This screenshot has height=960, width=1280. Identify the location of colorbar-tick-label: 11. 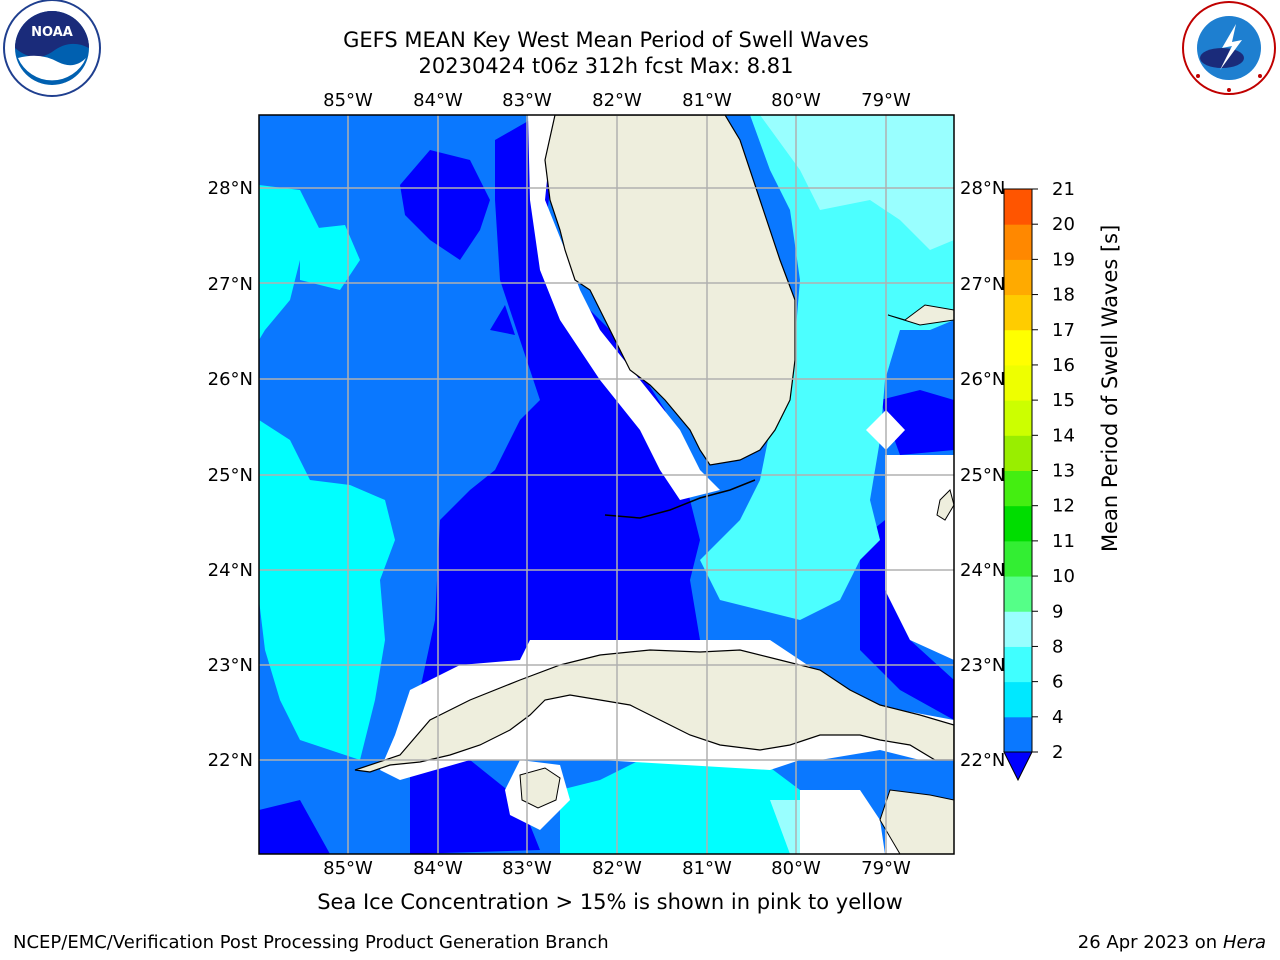
(1063, 541).